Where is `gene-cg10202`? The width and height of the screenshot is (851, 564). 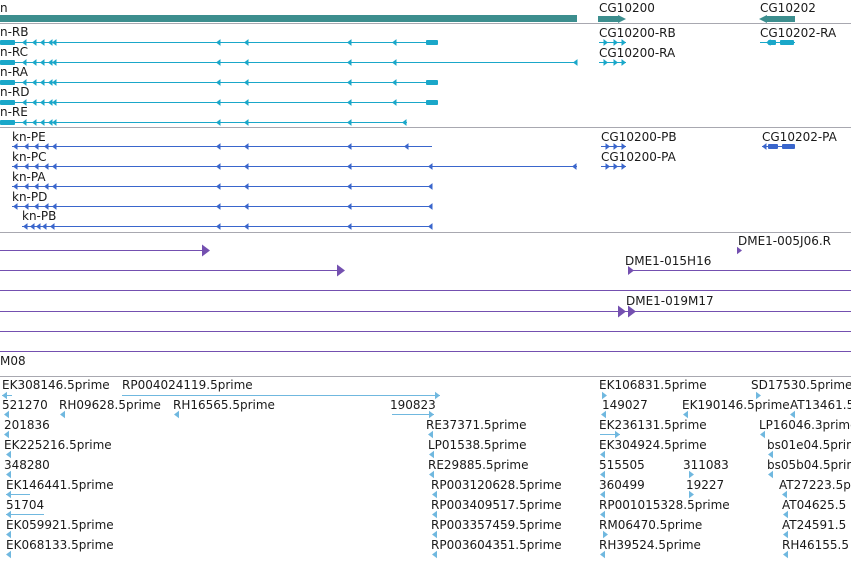
gene-cg10202 is located at coordinates (781, 19).